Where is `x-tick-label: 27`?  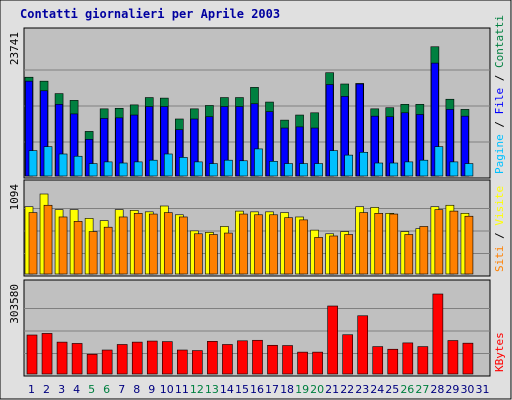
x-tick-label: 27 is located at coordinates (422, 389).